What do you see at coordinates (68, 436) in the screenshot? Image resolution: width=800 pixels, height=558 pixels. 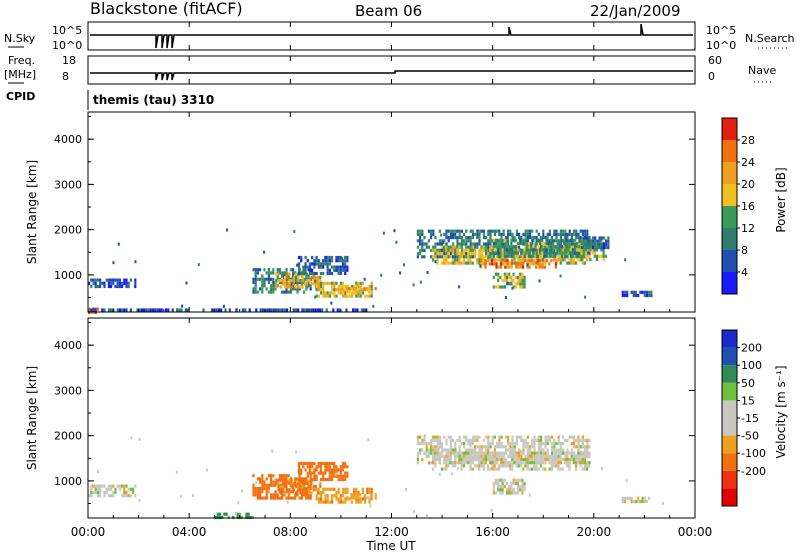 I see `y-tick-label: 2000` at bounding box center [68, 436].